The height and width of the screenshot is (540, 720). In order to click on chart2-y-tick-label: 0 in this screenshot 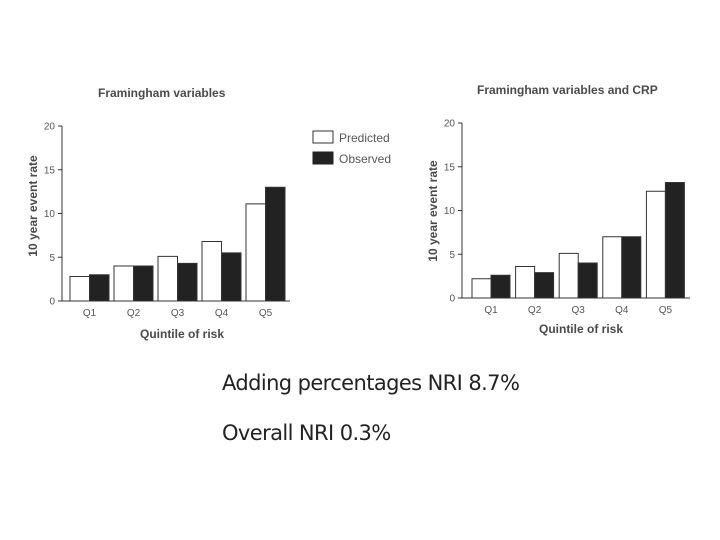, I will do `click(452, 299)`.